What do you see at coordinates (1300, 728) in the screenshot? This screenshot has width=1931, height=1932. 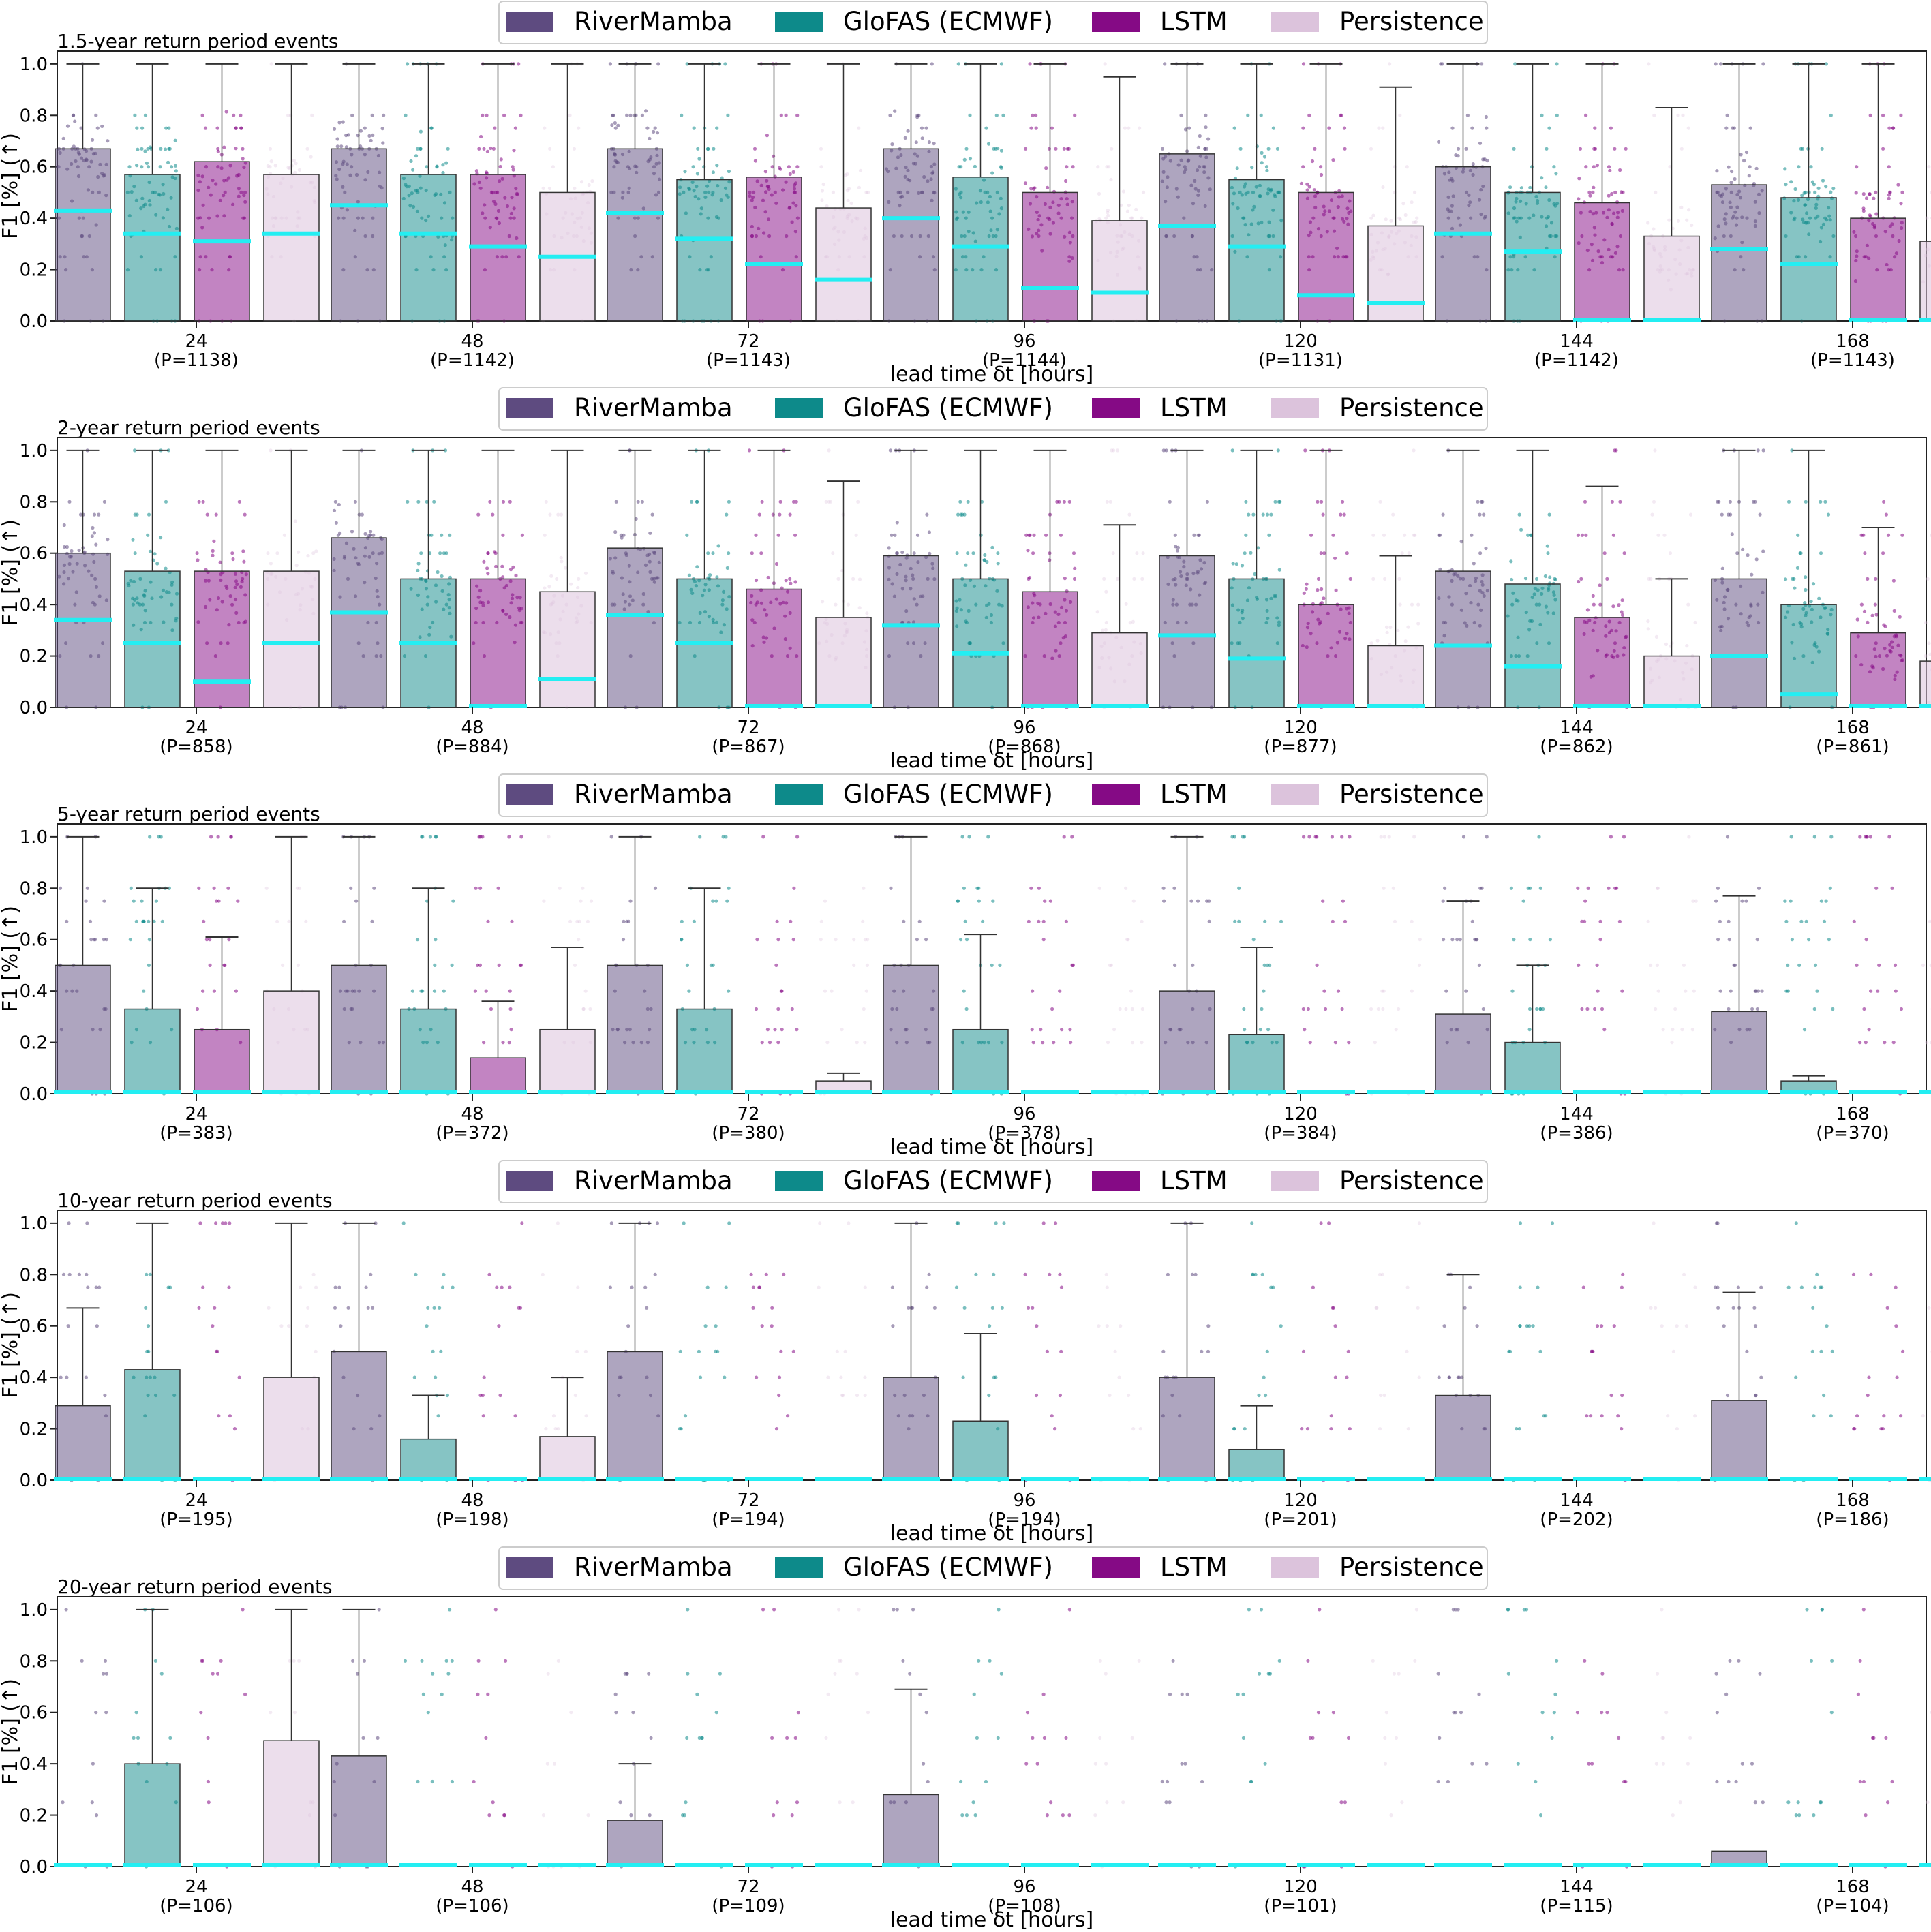 I see `x-tick-label: 120` at bounding box center [1300, 728].